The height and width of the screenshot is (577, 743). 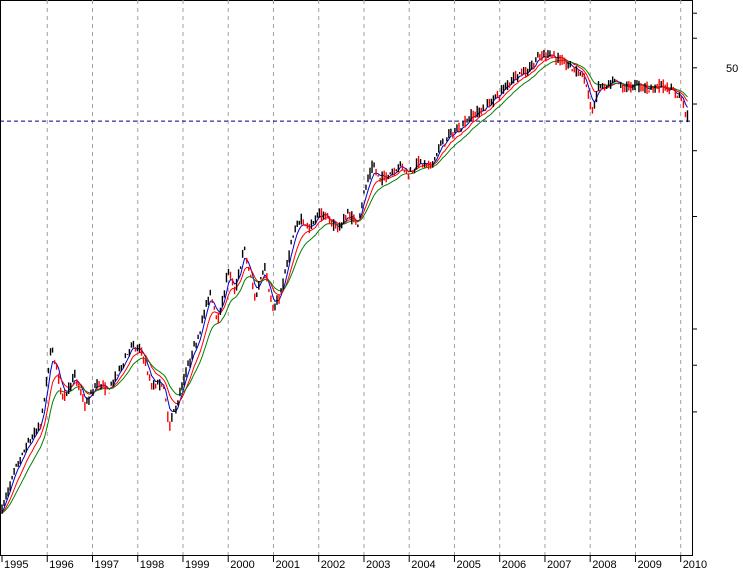 What do you see at coordinates (559, 565) in the screenshot?
I see `x-tick-label: 2007` at bounding box center [559, 565].